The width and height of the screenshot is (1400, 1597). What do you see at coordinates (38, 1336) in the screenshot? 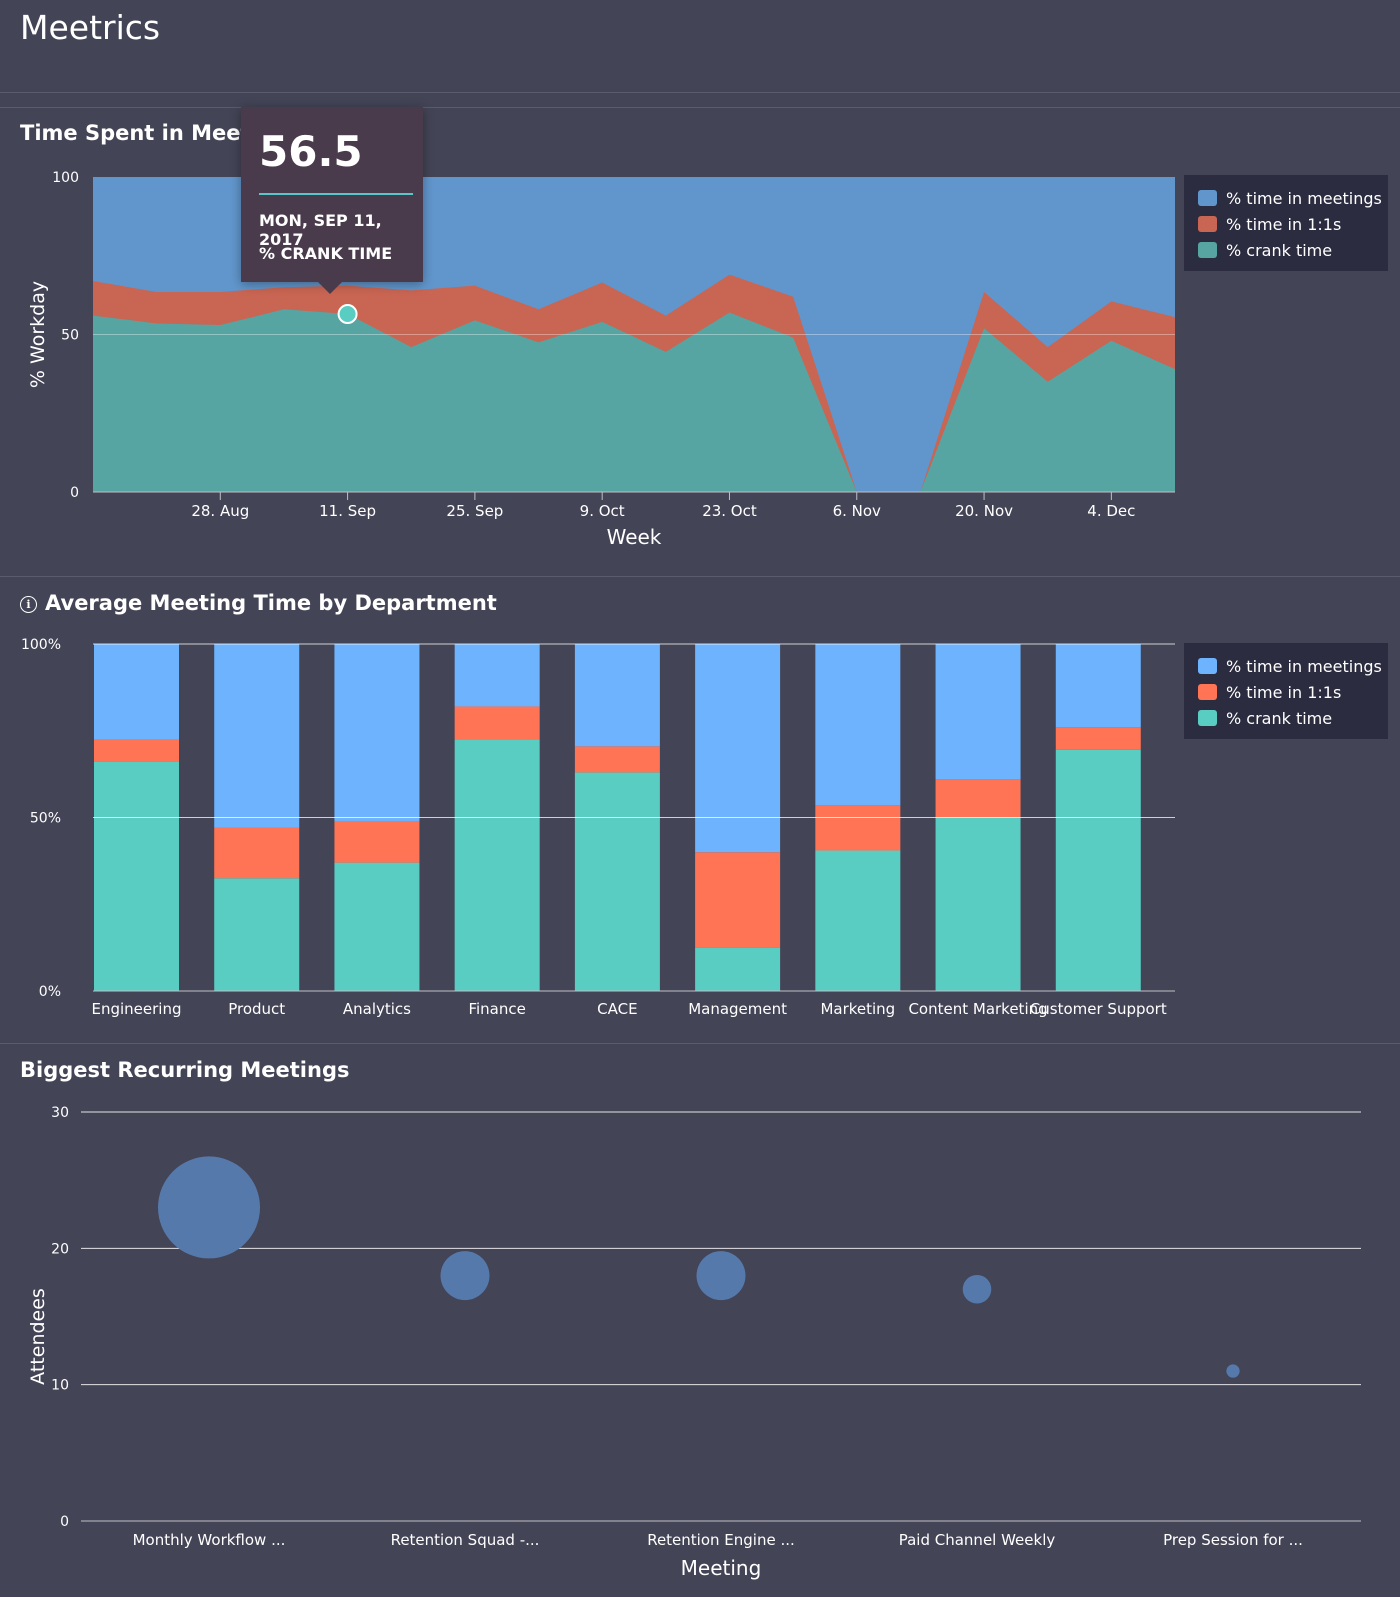
I see `y-axis-title: Attendees` at bounding box center [38, 1336].